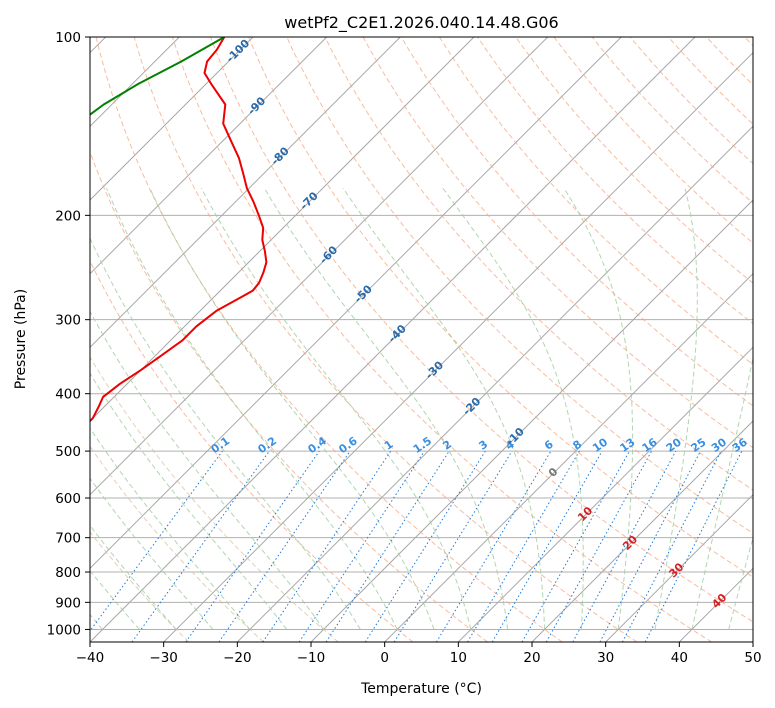 This screenshot has height=708, width=775. What do you see at coordinates (752, 658) in the screenshot?
I see `x-tick-label: 50` at bounding box center [752, 658].